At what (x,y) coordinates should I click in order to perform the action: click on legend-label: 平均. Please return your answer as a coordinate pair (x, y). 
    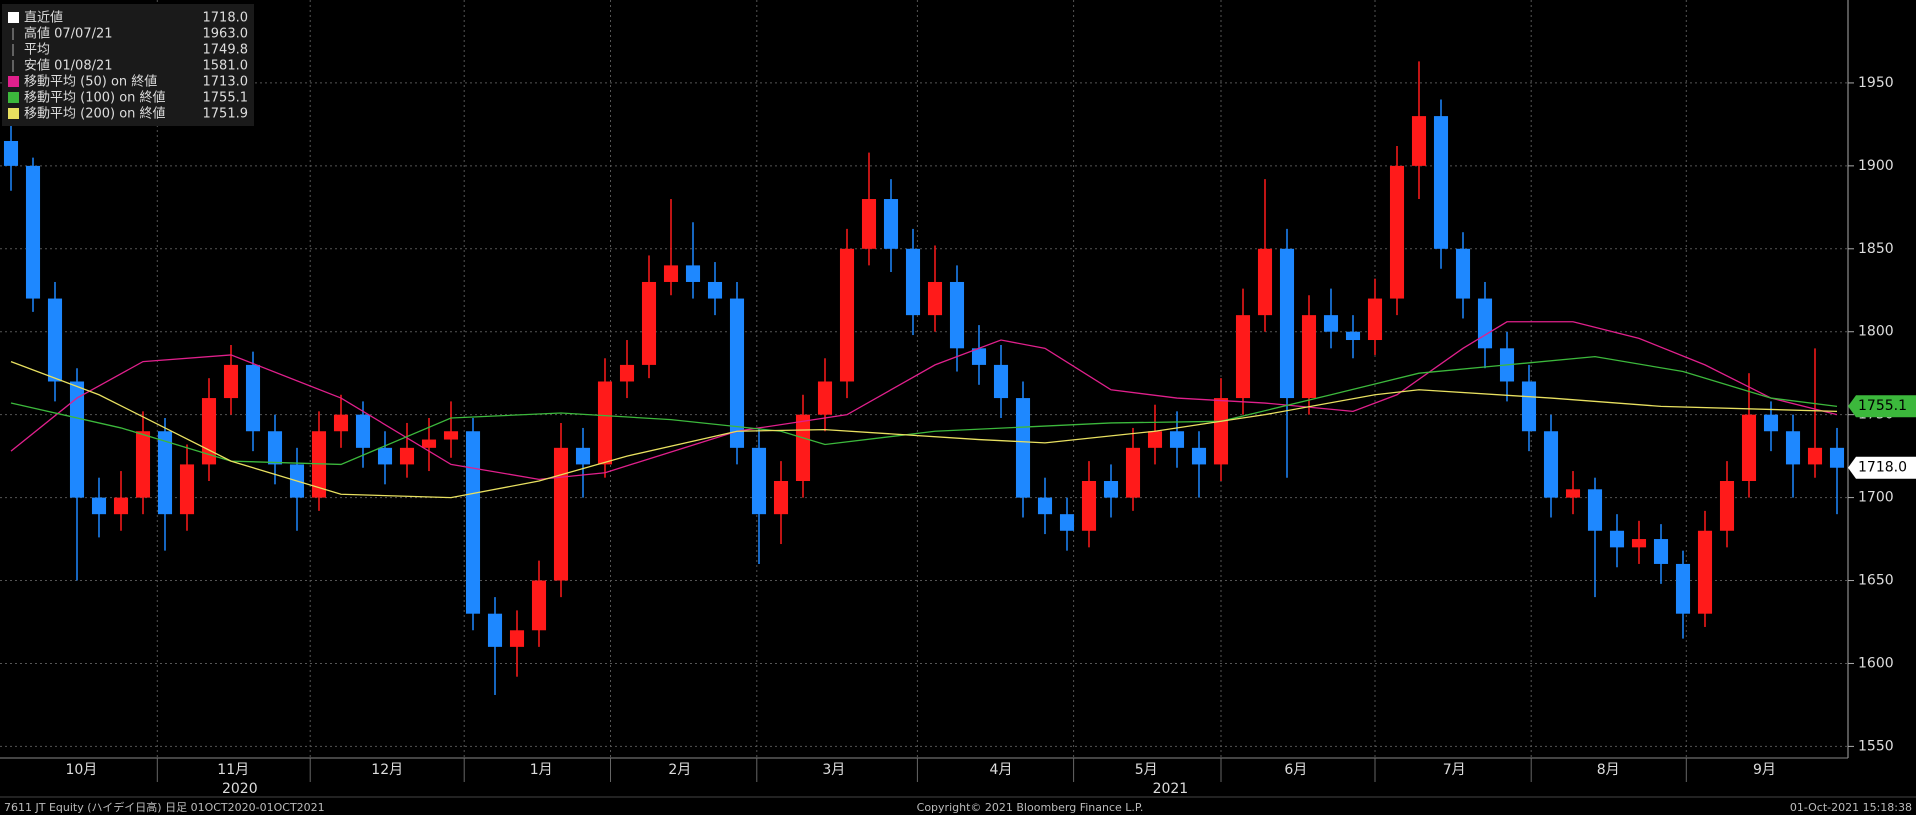
    Looking at the image, I should click on (37, 50).